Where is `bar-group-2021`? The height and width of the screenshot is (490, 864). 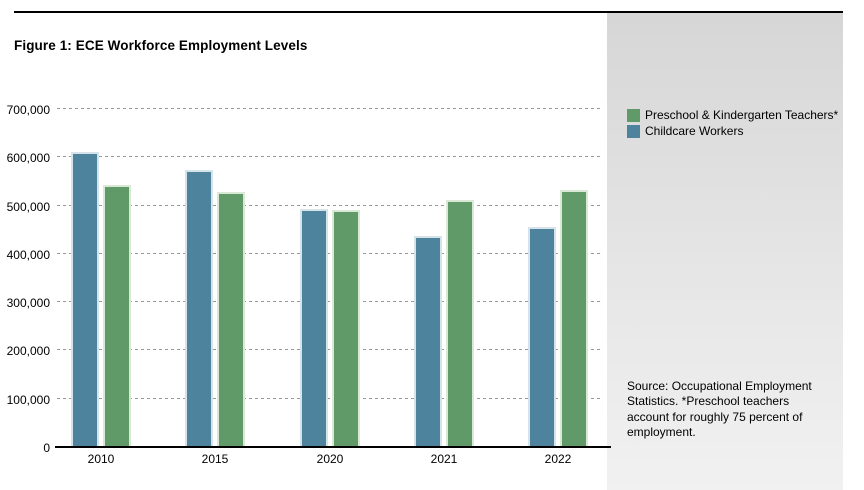 bar-group-2021 is located at coordinates (444, 323).